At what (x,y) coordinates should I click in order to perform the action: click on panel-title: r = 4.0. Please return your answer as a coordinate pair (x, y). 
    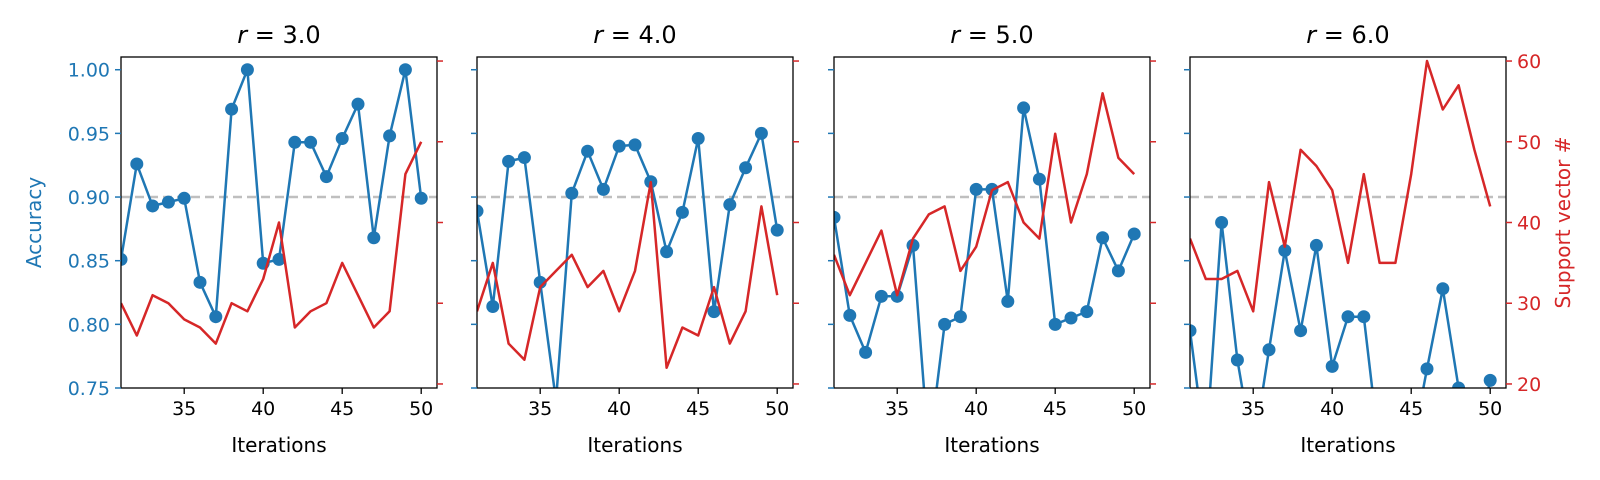
    Looking at the image, I should click on (634, 35).